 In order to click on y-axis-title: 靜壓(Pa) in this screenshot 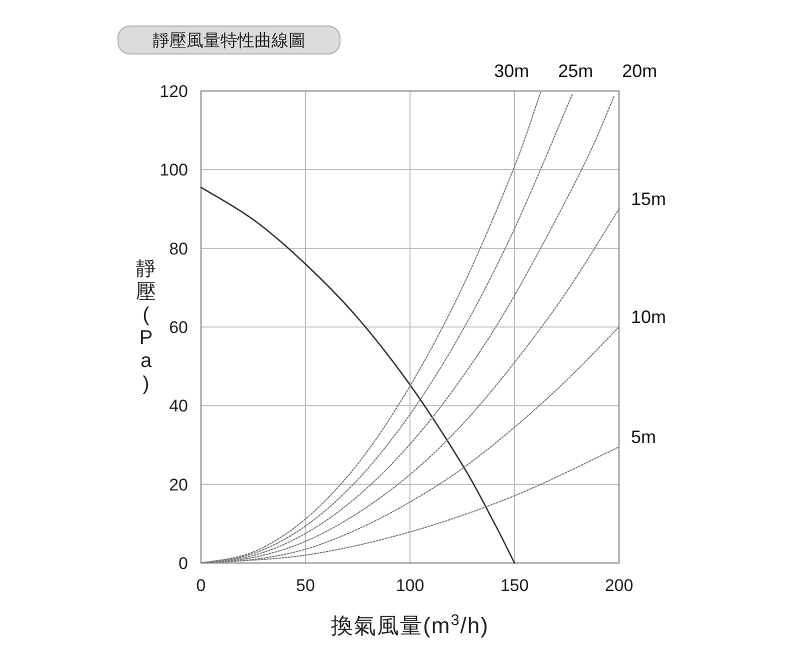, I will do `click(146, 326)`.